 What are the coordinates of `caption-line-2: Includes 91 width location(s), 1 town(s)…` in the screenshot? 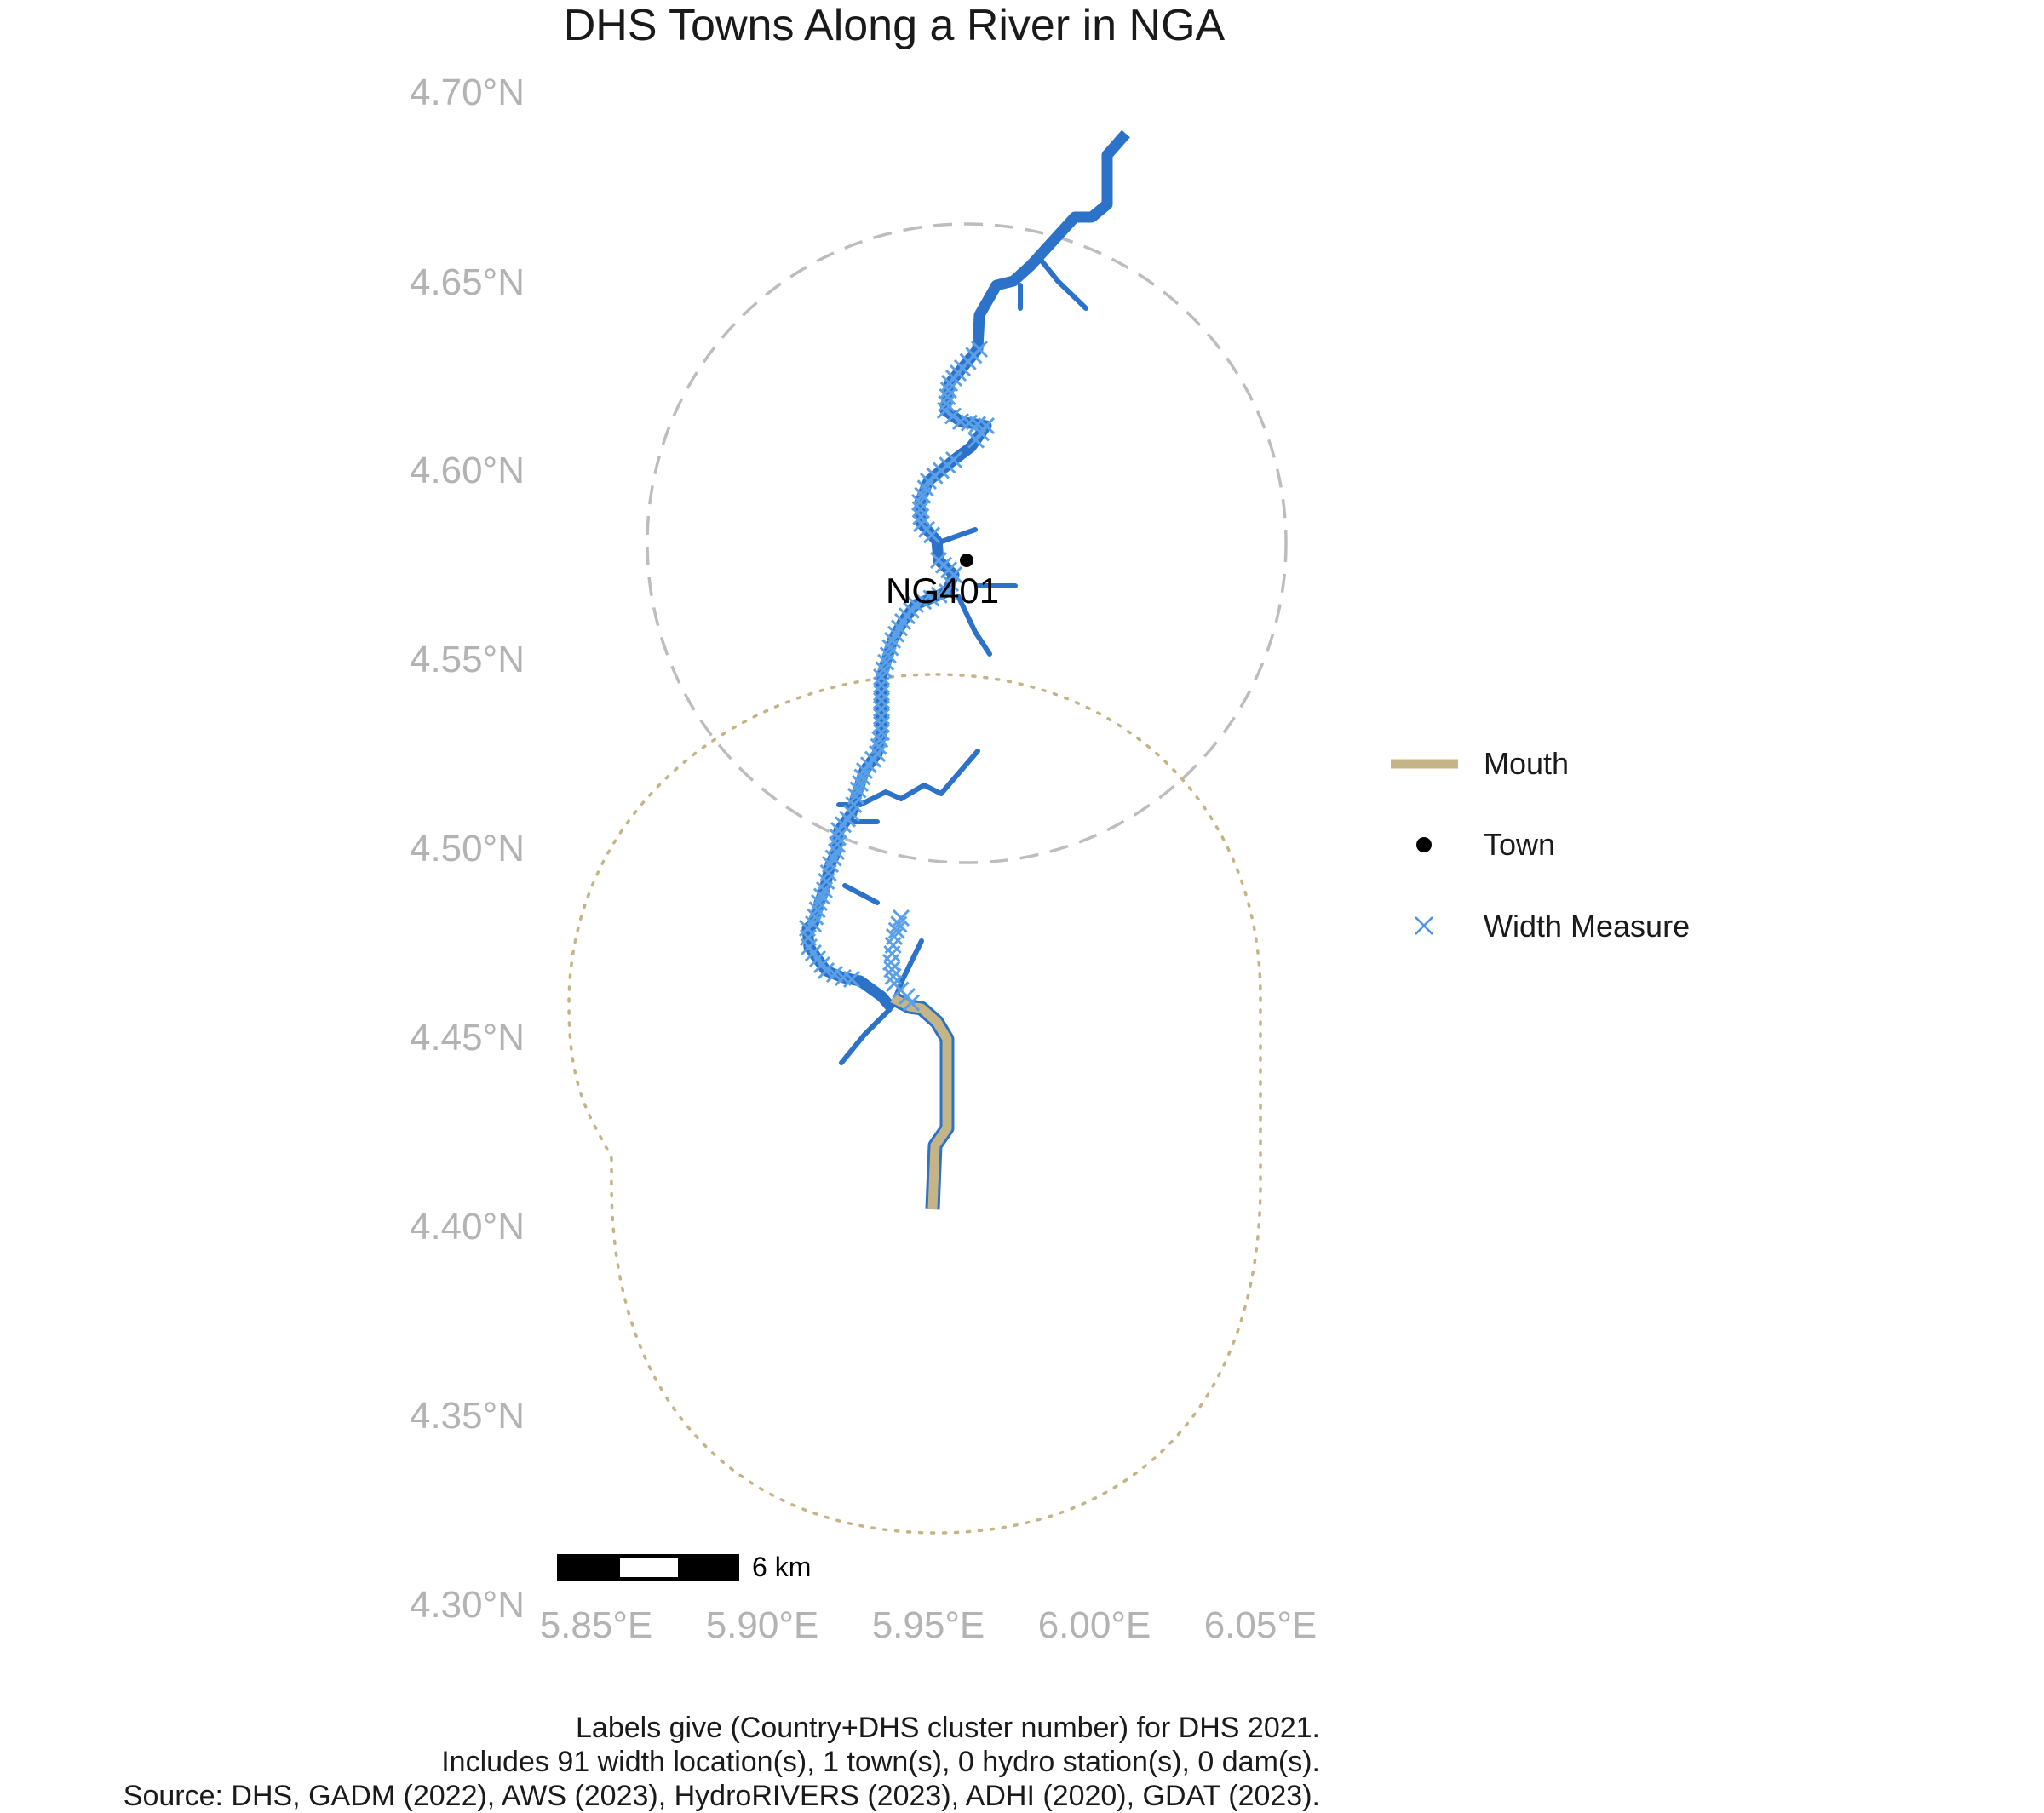 It's located at (880, 1762).